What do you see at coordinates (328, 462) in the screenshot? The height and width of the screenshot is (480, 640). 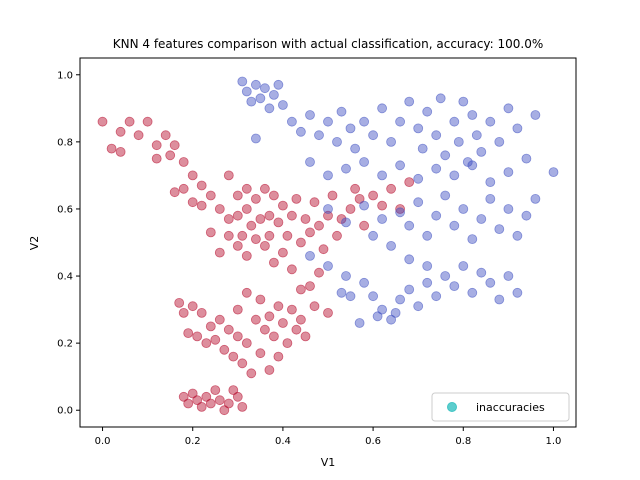 I see `x-axis-label: V1` at bounding box center [328, 462].